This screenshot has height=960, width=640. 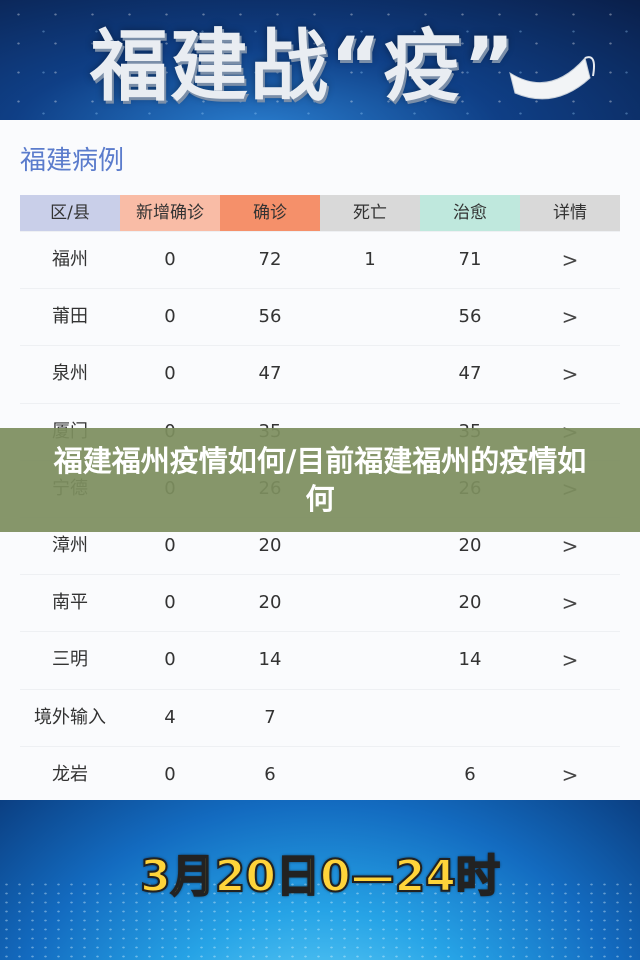 What do you see at coordinates (570, 718) in the screenshot?
I see `details-chevron-icon` at bounding box center [570, 718].